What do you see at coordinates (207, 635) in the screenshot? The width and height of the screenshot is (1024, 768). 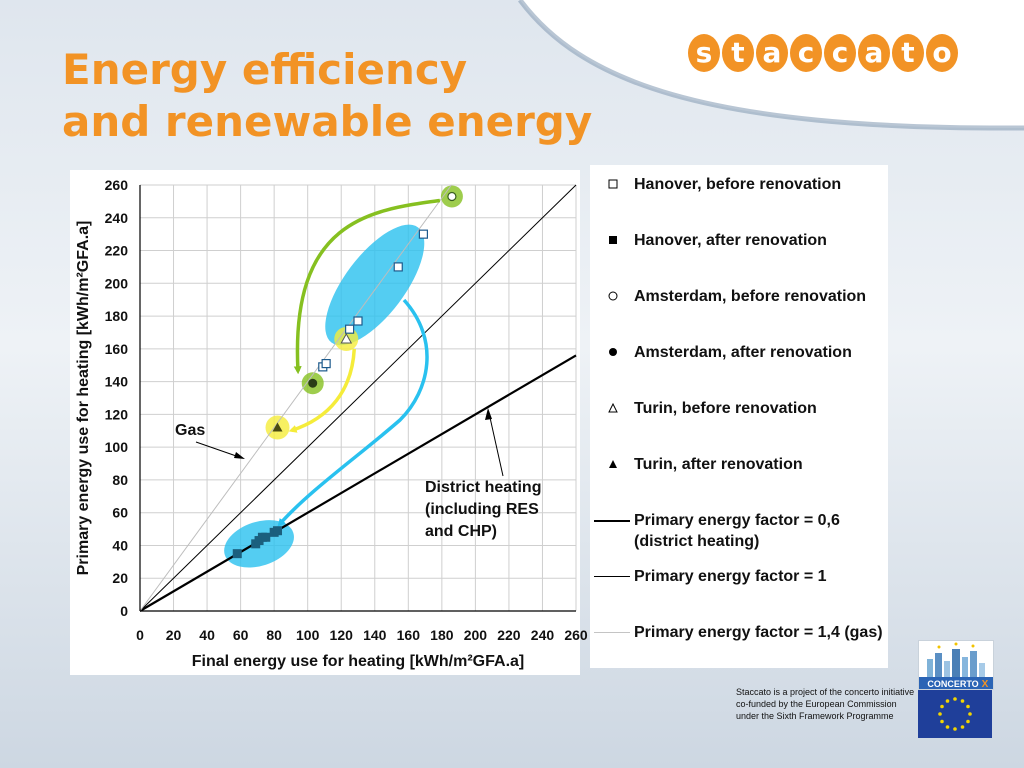 I see `x-tick-label: 40` at bounding box center [207, 635].